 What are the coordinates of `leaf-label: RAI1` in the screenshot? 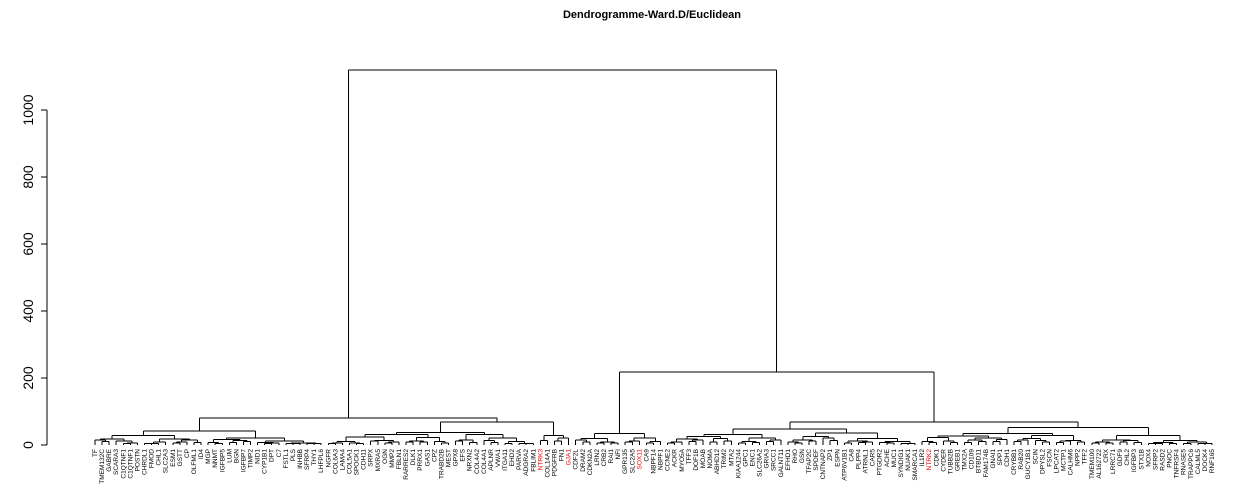 It's located at (611, 456).